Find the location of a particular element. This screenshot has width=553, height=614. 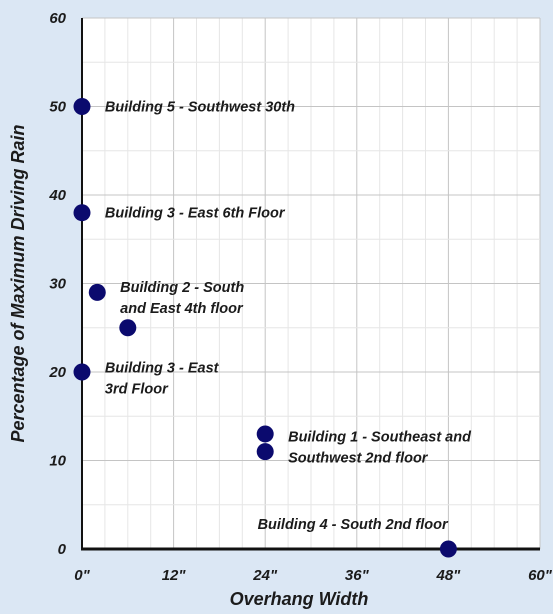

y-tick-label: 60 is located at coordinates (57, 18).